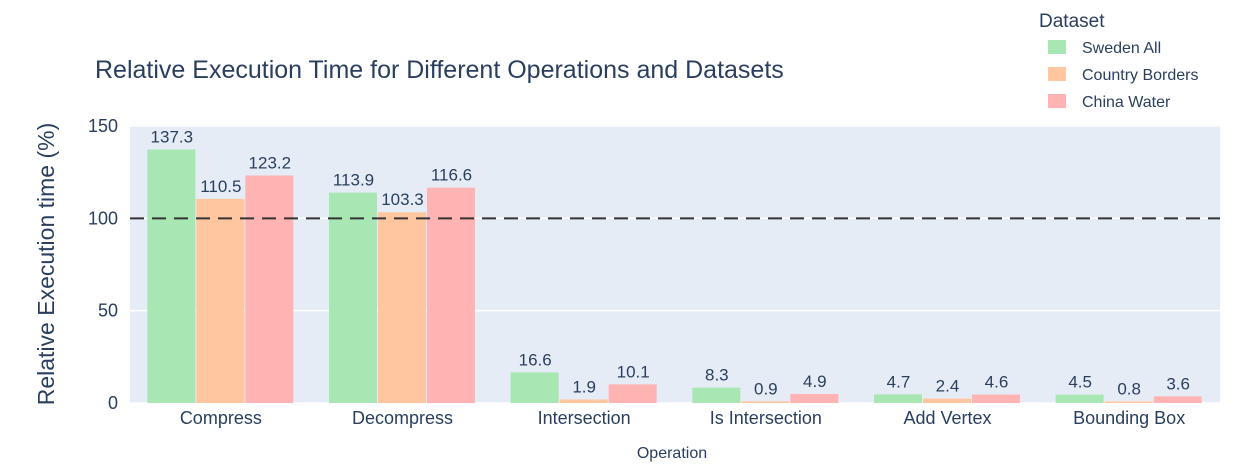 Image resolution: width=1244 pixels, height=472 pixels. What do you see at coordinates (672, 453) in the screenshot?
I see `x-axis-title: Operation` at bounding box center [672, 453].